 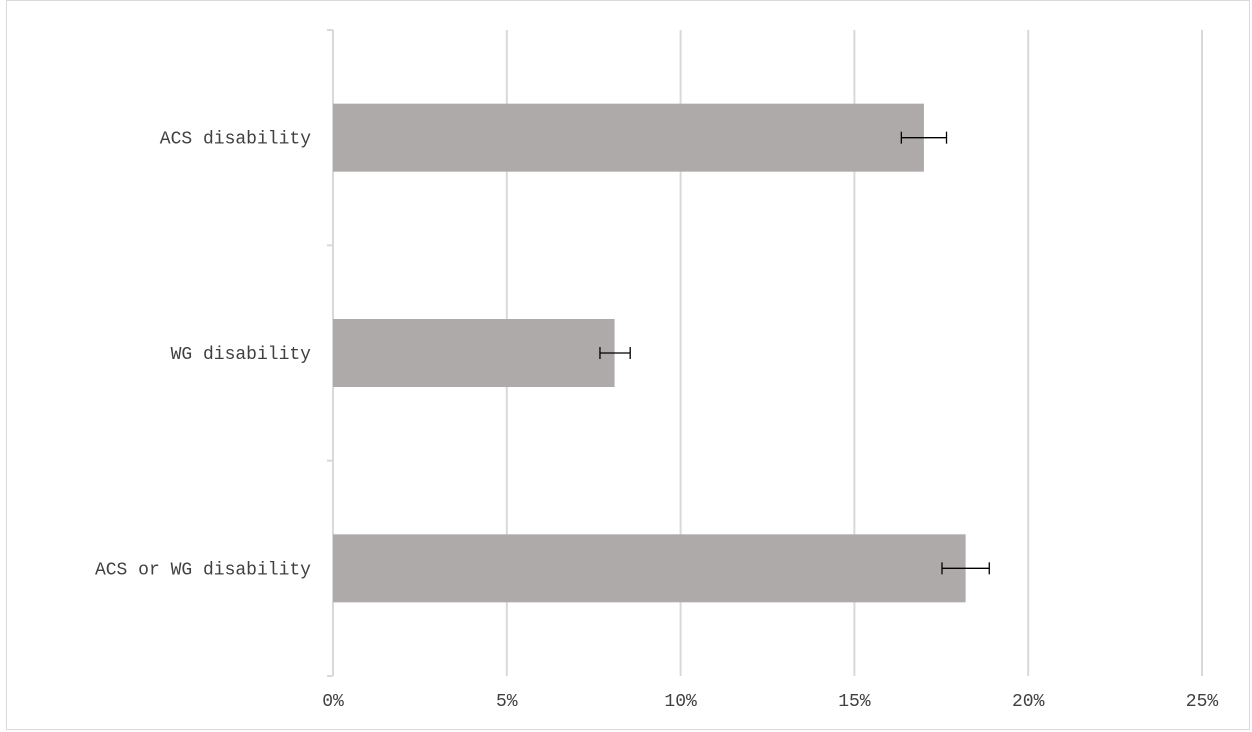 What do you see at coordinates (854, 702) in the screenshot?
I see `x-tick-label: 15%` at bounding box center [854, 702].